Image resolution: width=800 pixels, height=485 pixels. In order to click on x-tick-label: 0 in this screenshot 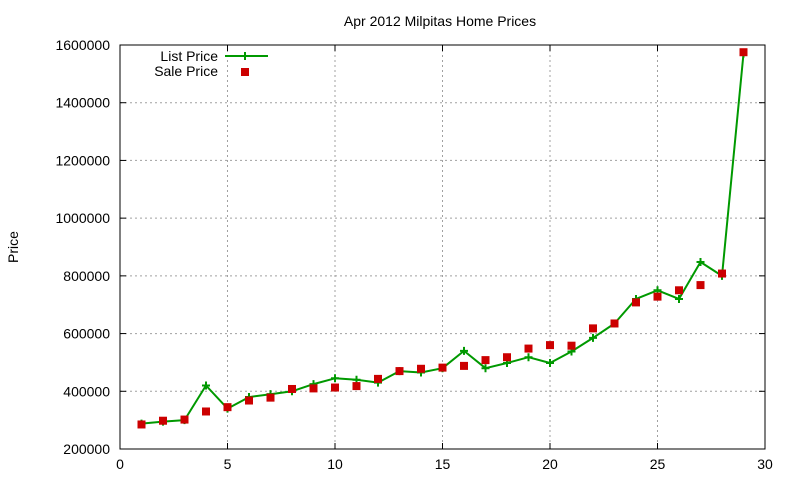, I will do `click(120, 464)`.